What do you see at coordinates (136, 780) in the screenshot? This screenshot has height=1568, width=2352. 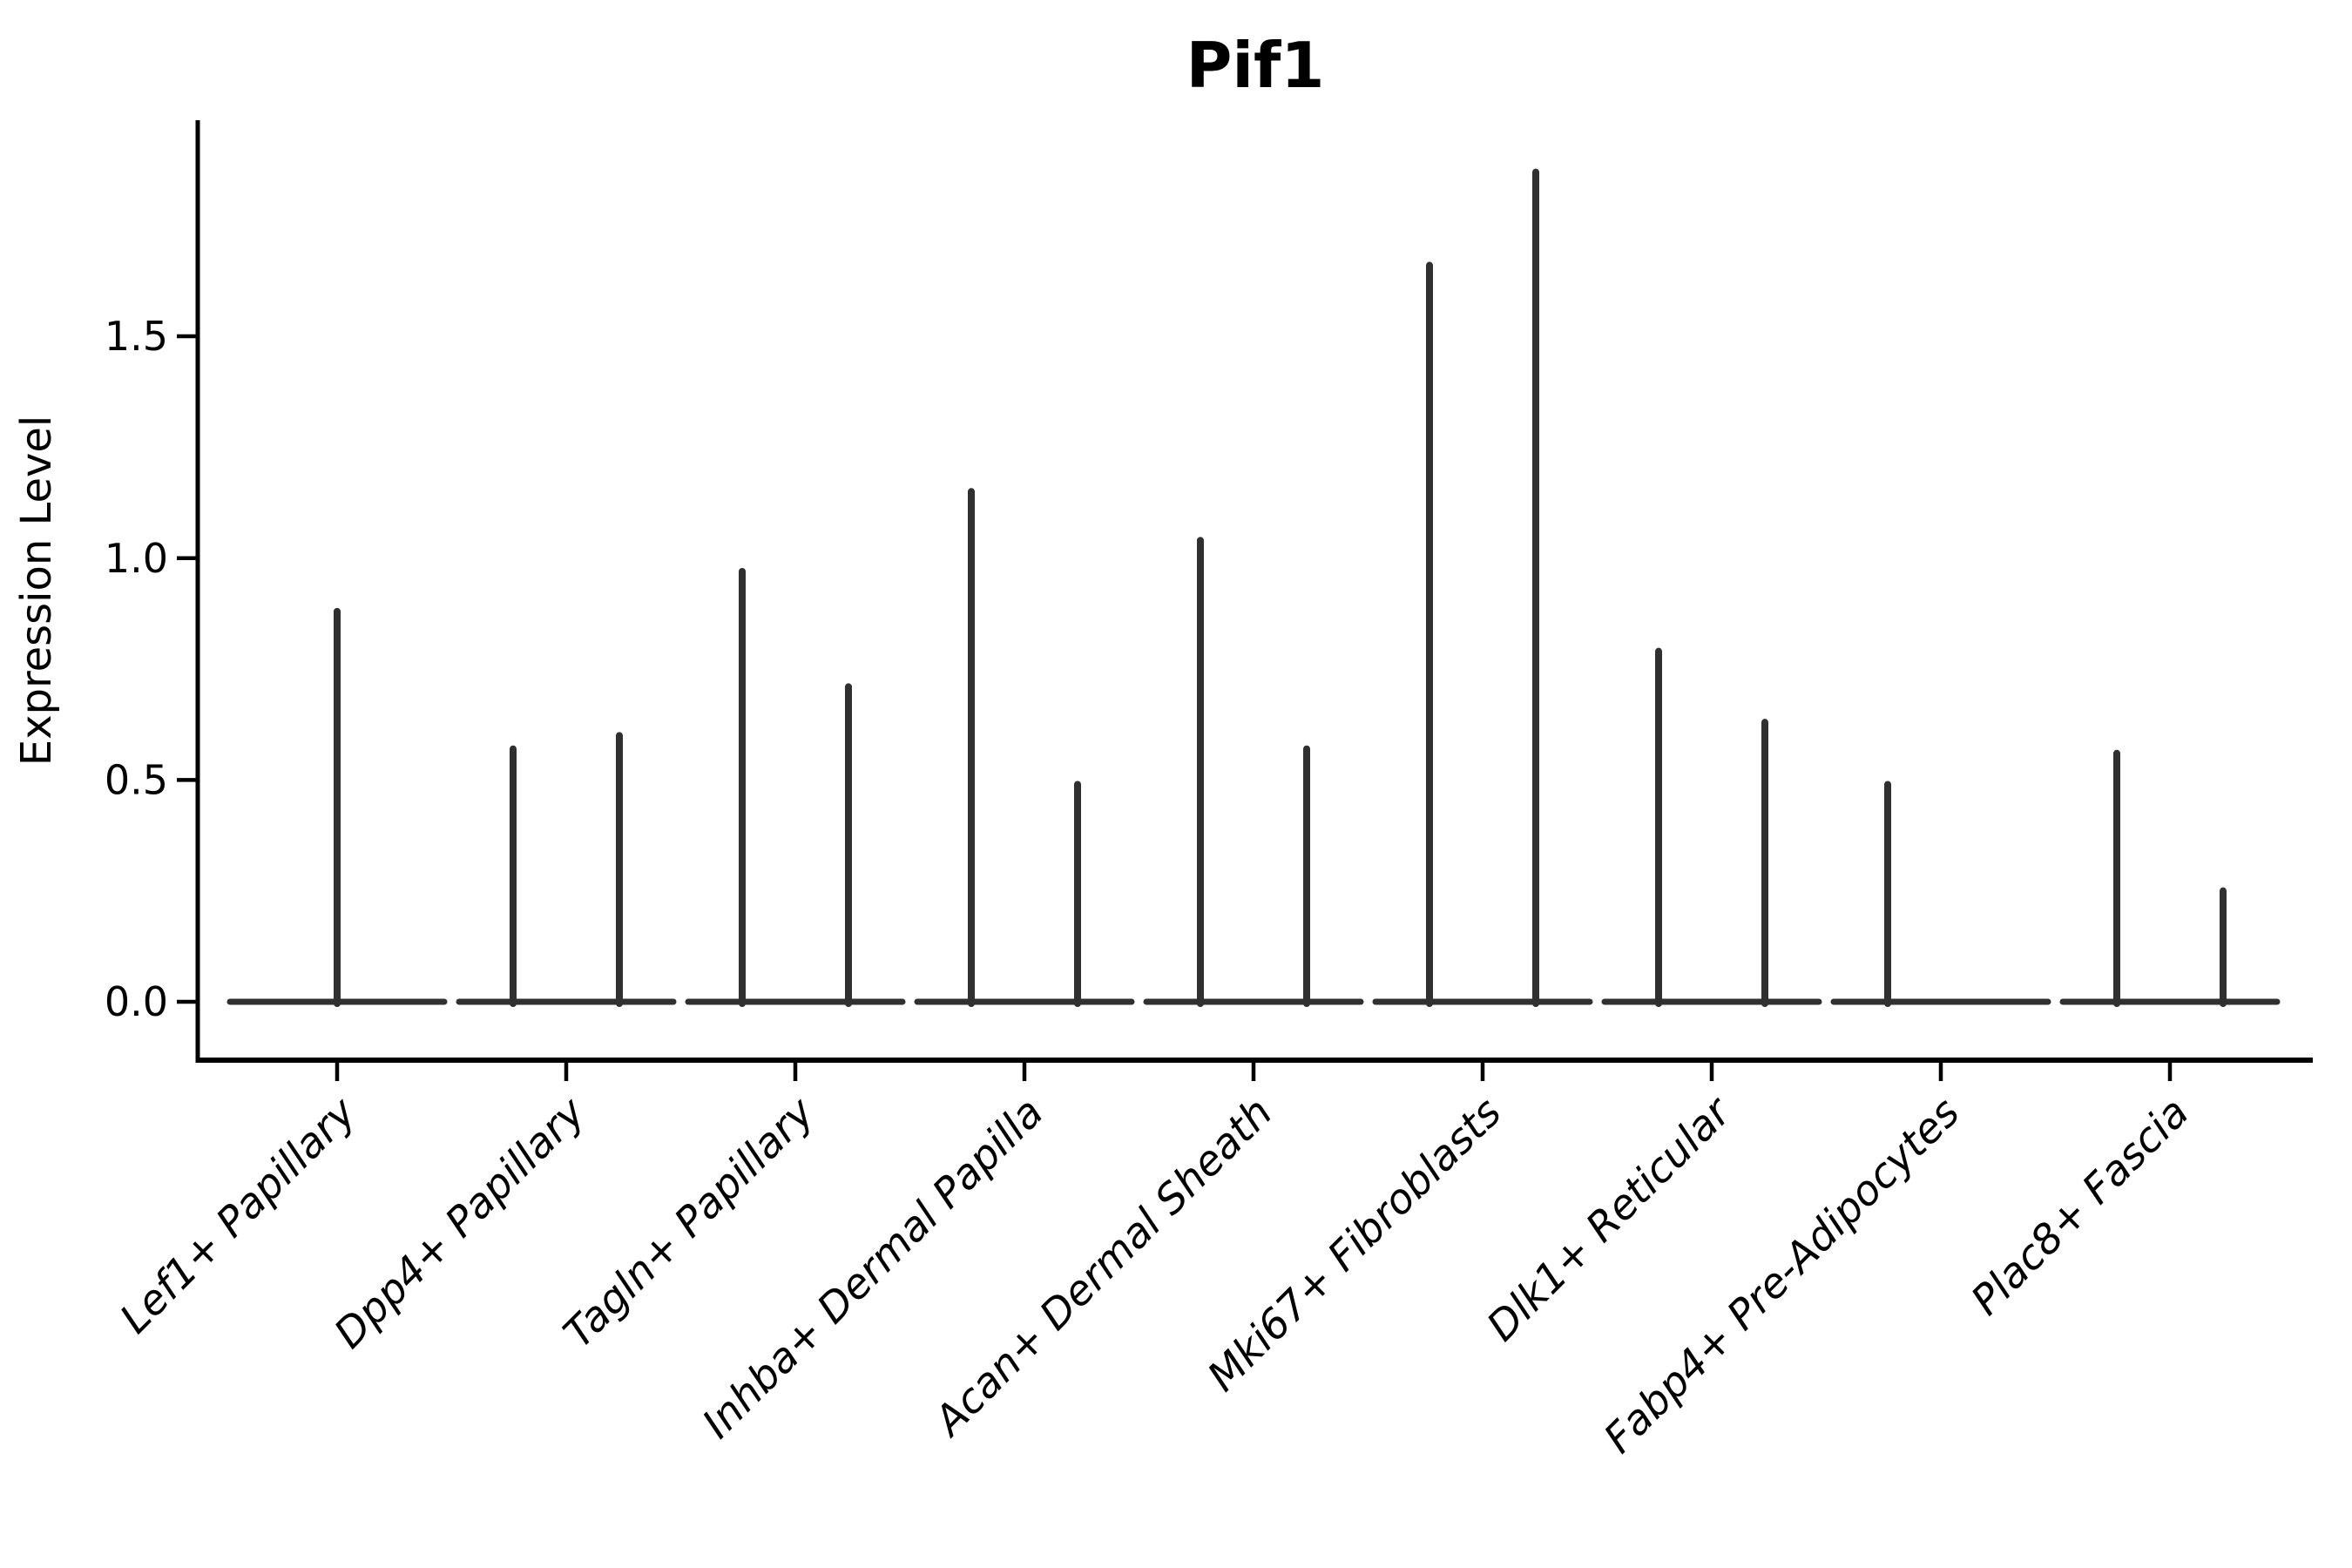 I see `y-tick-label: 0.5` at bounding box center [136, 780].